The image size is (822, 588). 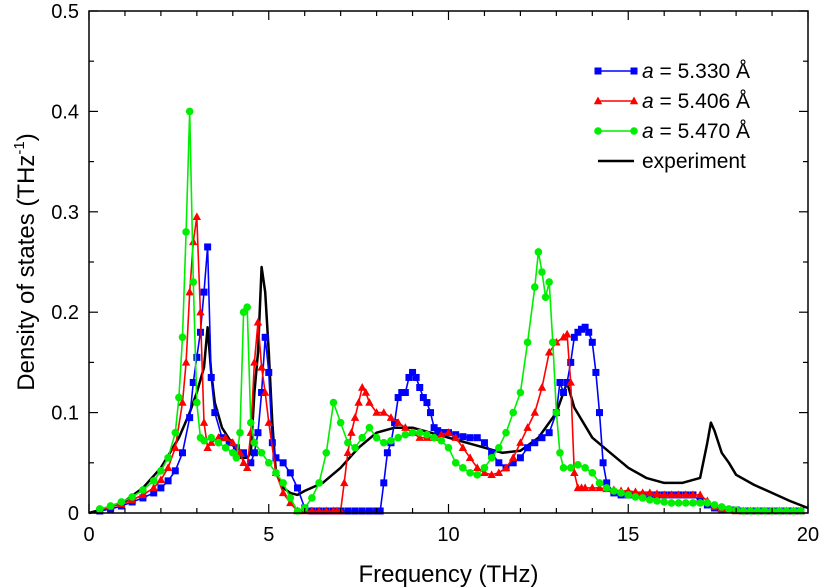 I want to click on x-tick-label: 5, so click(x=268, y=535).